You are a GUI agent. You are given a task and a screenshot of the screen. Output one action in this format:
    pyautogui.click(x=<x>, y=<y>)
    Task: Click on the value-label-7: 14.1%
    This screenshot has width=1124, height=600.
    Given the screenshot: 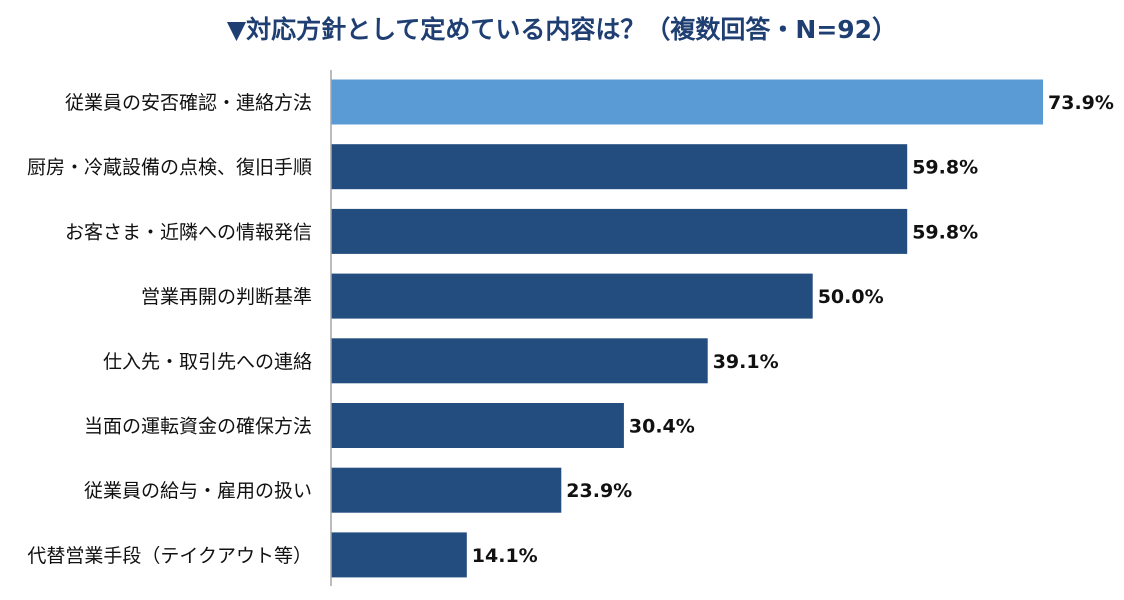 What is the action you would take?
    pyautogui.click(x=505, y=556)
    